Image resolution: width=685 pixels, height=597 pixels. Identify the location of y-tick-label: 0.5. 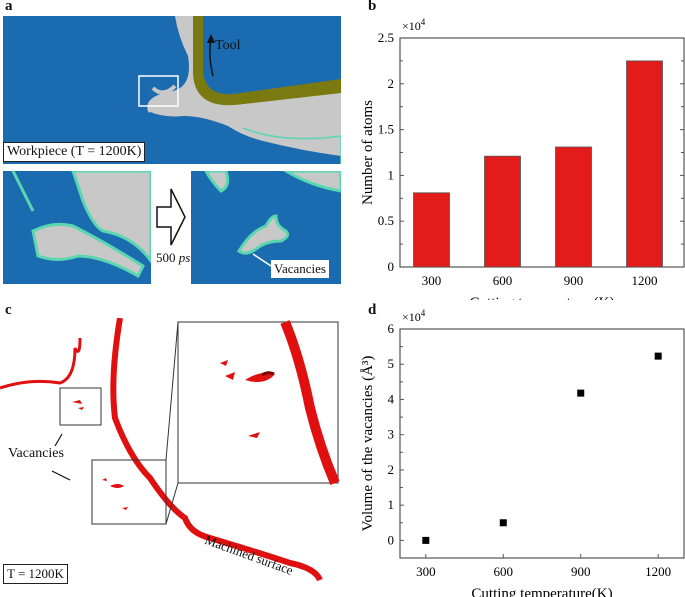
(386, 220).